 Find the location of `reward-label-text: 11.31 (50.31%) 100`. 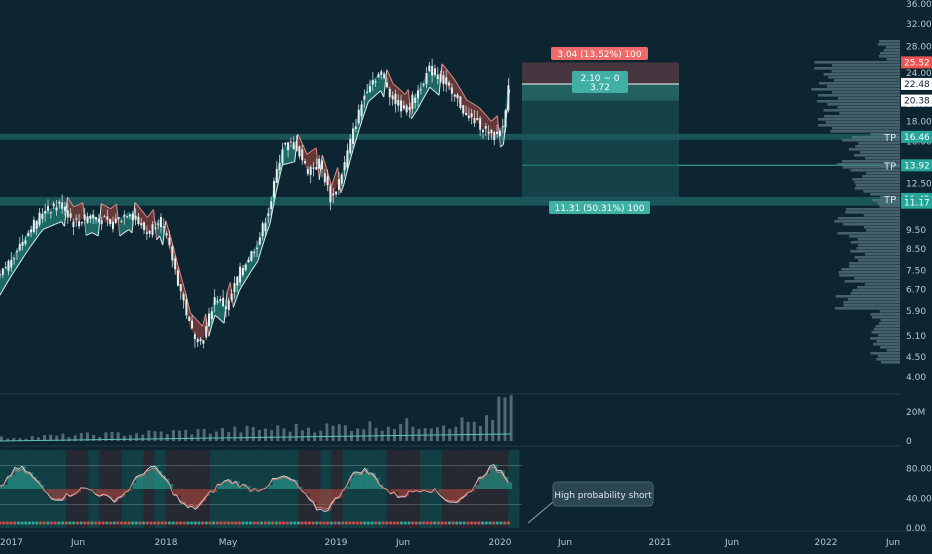

reward-label-text: 11.31 (50.31%) 100 is located at coordinates (599, 209).